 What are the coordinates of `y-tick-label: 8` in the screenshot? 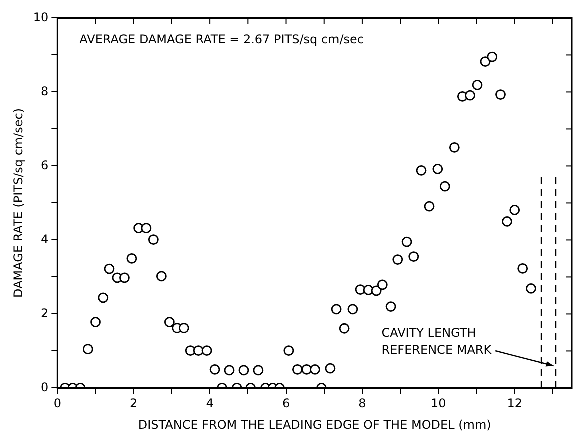 It's located at (45, 91).